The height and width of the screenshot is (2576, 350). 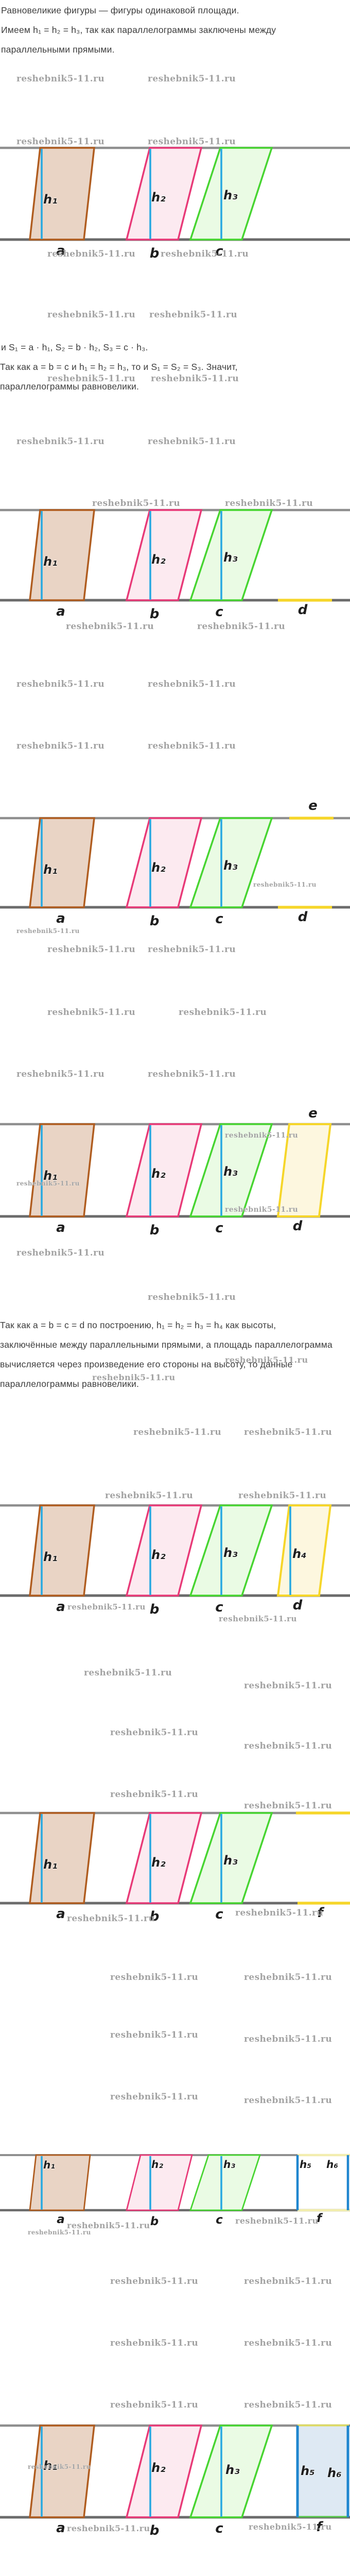 What do you see at coordinates (154, 2221) in the screenshot?
I see `figure-7-base-label-b: b` at bounding box center [154, 2221].